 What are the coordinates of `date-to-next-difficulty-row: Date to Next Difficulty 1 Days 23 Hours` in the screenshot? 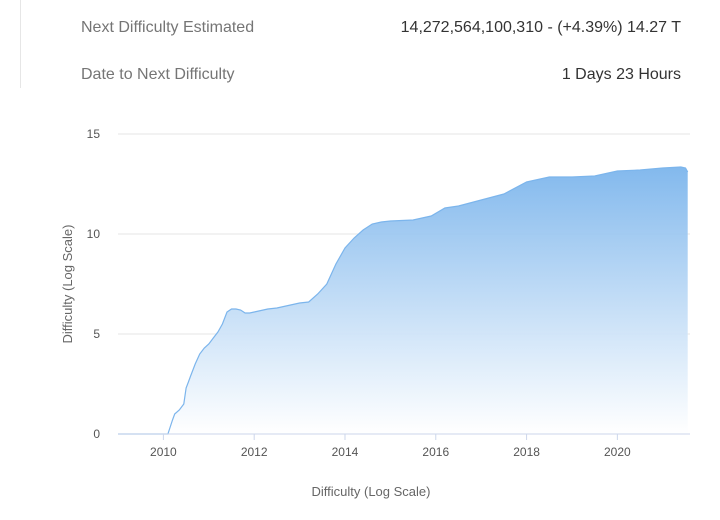 It's located at (381, 75).